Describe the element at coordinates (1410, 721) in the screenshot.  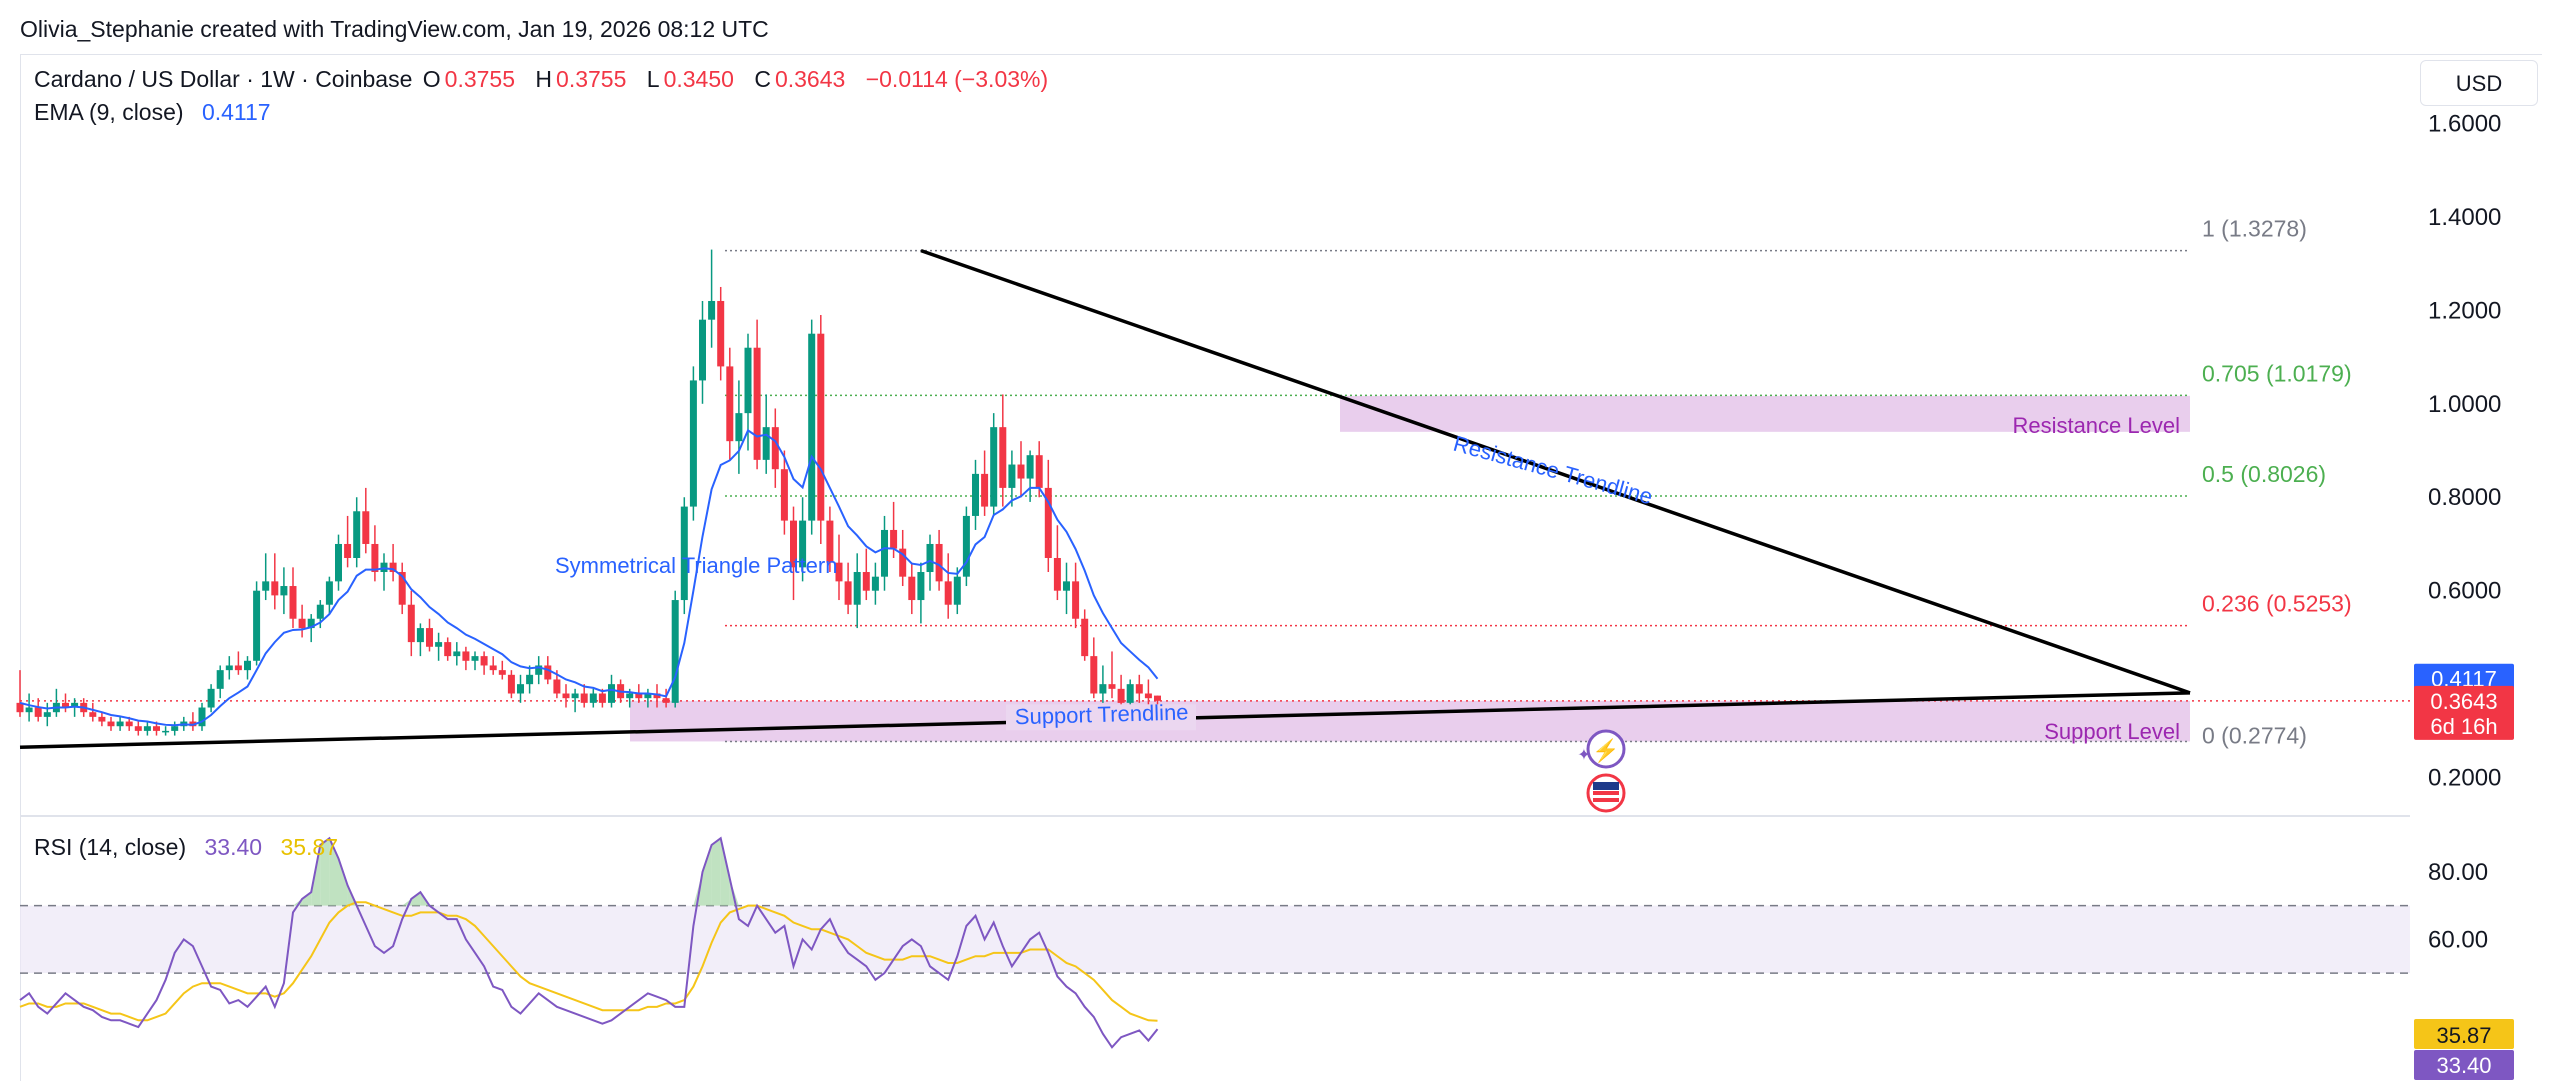
I see `support-zone` at that location.